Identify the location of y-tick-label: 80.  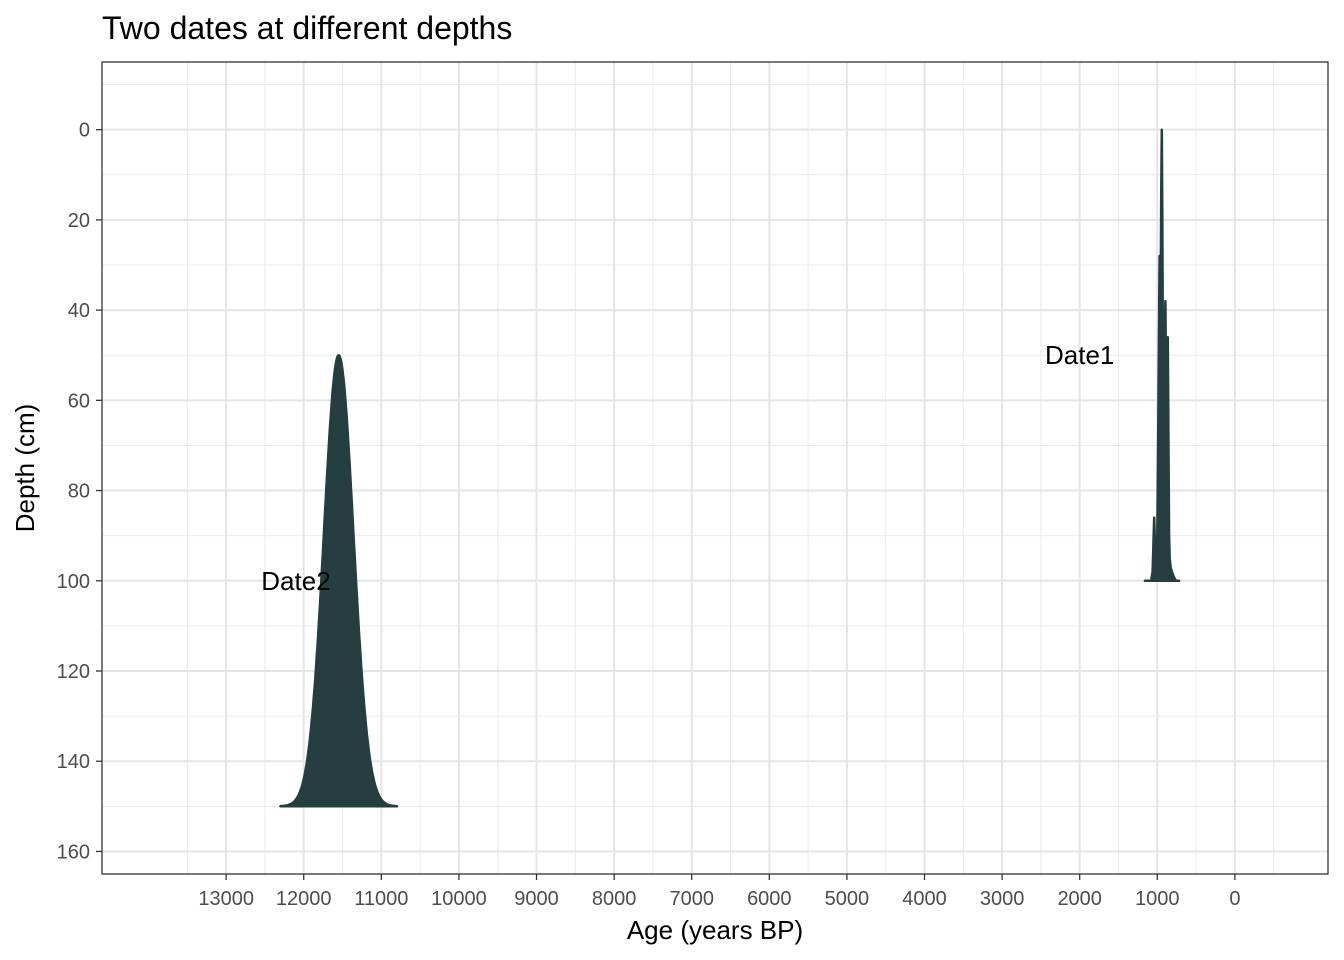
(79, 492).